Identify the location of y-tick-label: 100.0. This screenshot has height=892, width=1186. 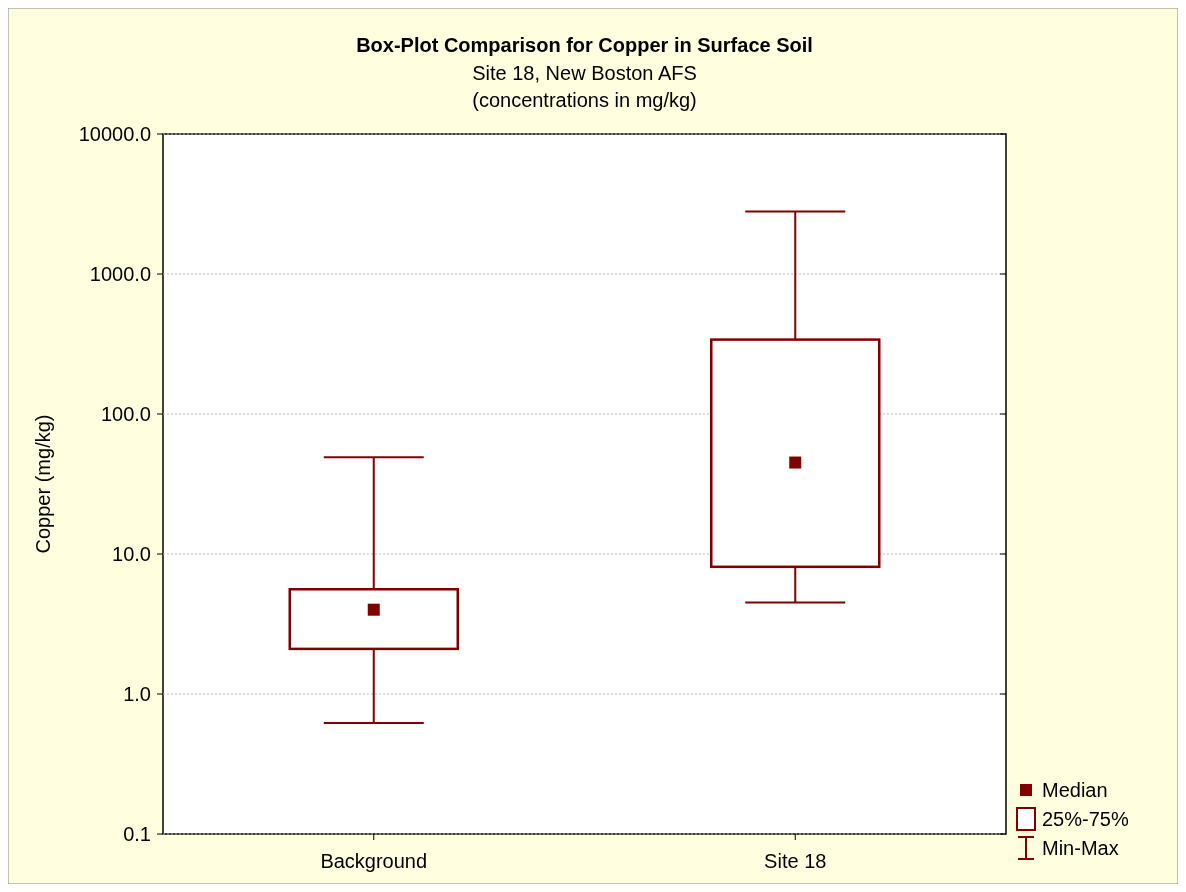
(125, 414).